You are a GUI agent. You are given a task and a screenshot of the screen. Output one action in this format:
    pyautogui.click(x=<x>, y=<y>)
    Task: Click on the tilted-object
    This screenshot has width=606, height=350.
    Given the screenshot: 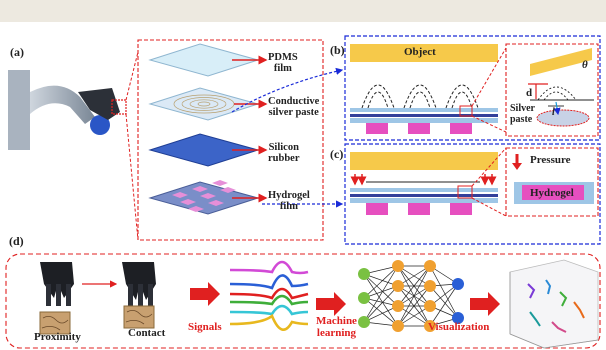 What is the action you would take?
    pyautogui.click(x=561, y=62)
    